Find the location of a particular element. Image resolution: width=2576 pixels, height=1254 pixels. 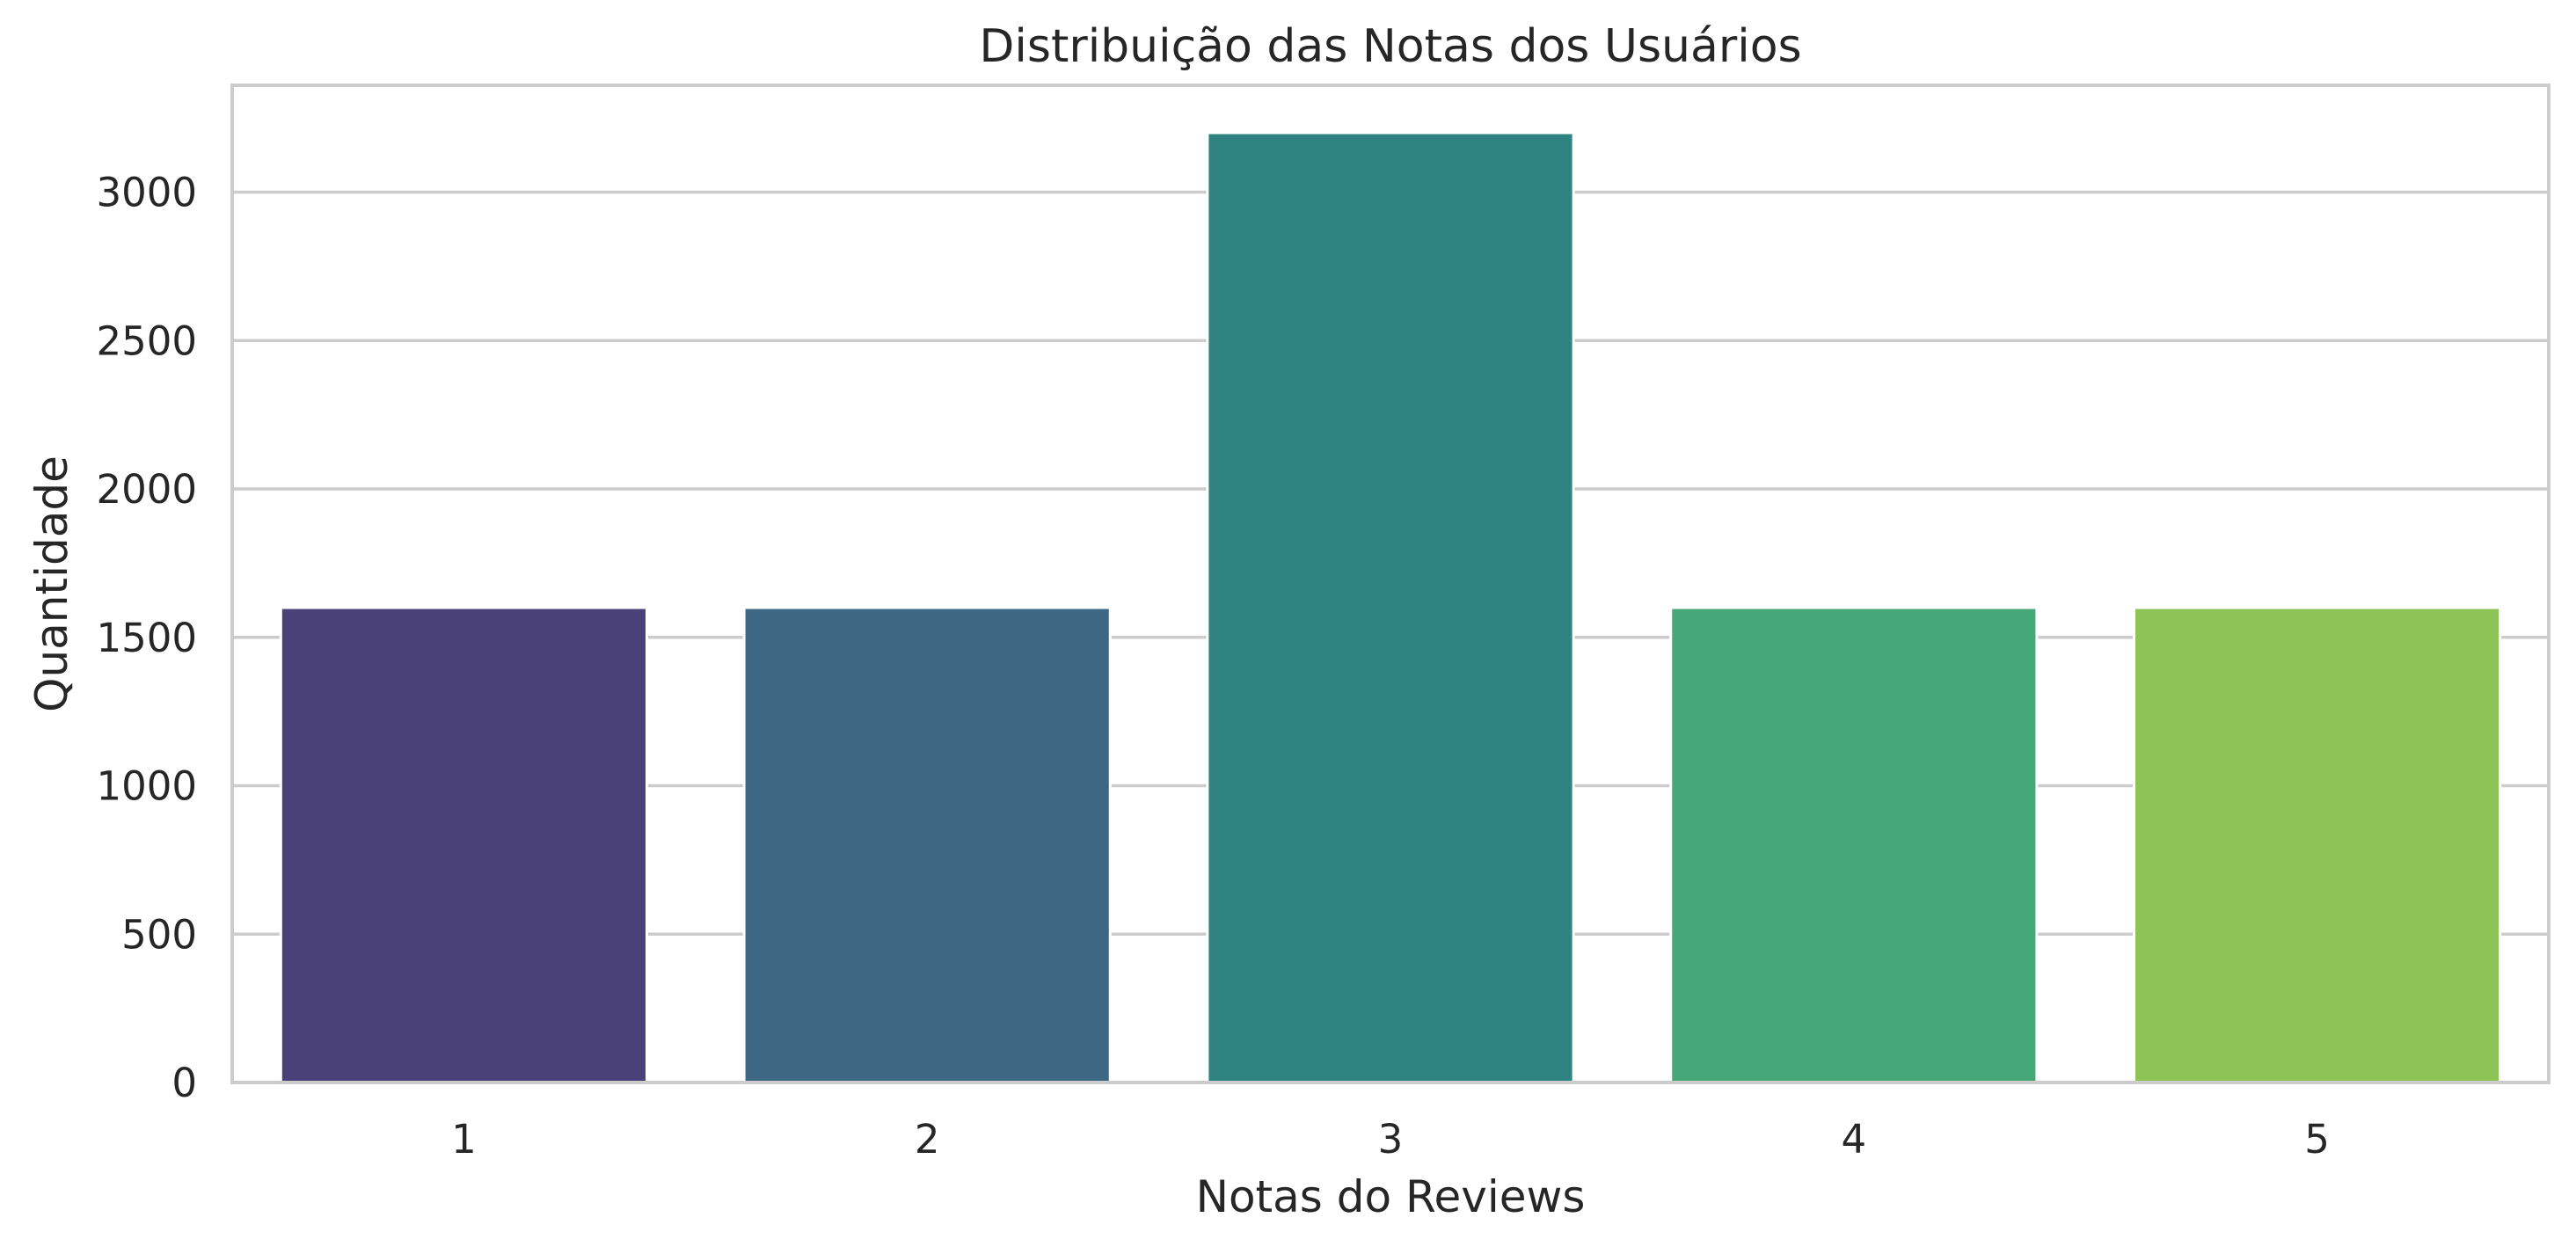

x-tick-label: 2 is located at coordinates (927, 1139).